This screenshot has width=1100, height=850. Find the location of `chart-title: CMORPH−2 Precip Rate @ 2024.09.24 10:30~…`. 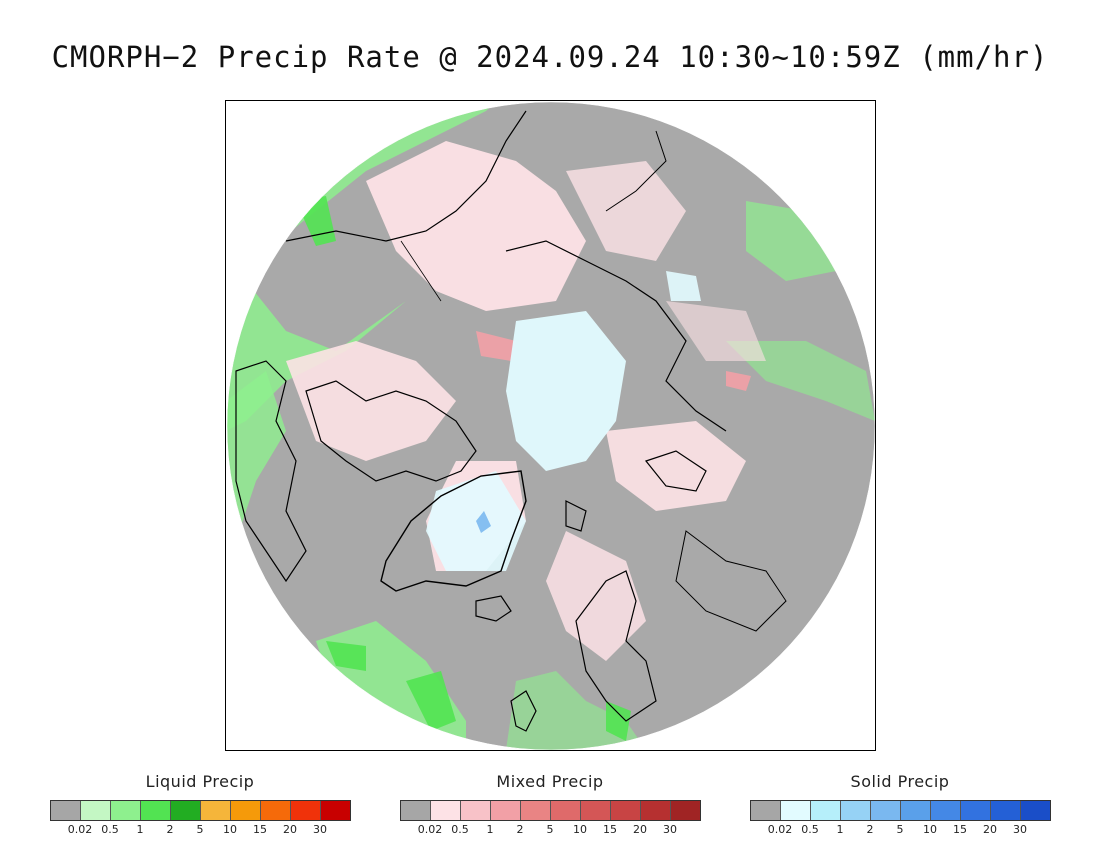

chart-title: CMORPH−2 Precip Rate @ 2024.09.24 10:30~… is located at coordinates (550, 57).